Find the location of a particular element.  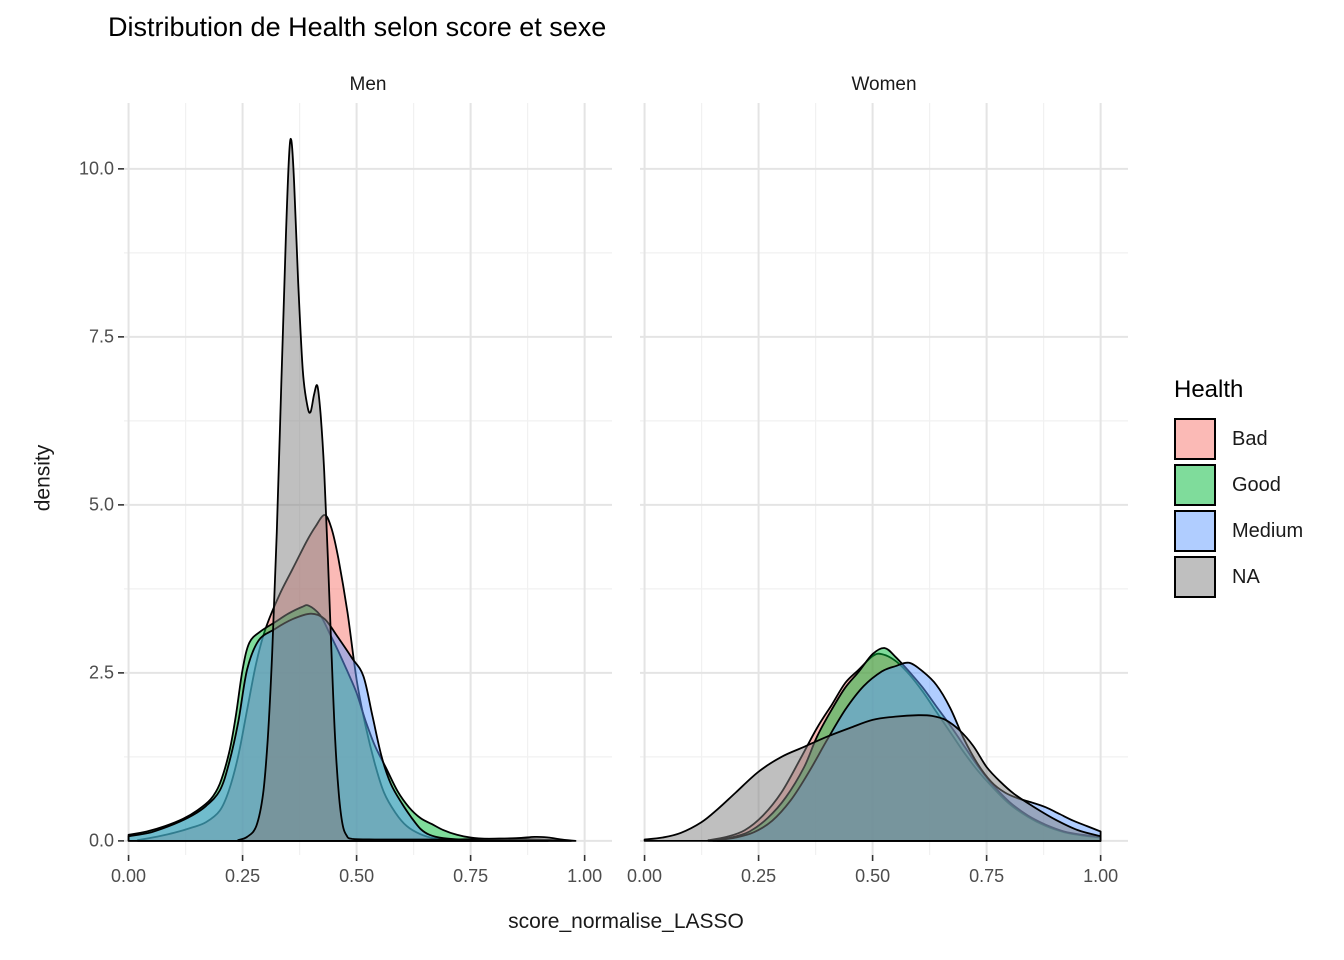

legend-entry-good: Good is located at coordinates (1235, 485).